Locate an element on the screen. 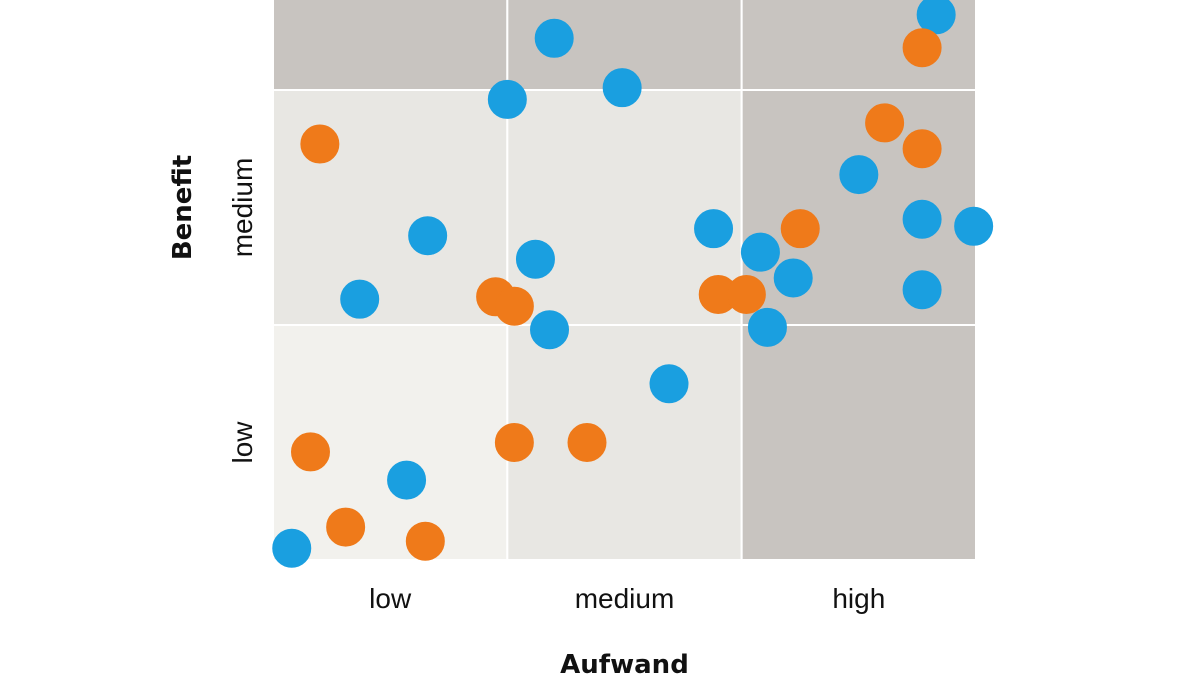 This screenshot has width=1200, height=675. x-axis-ticks: low medium high is located at coordinates (627, 598).